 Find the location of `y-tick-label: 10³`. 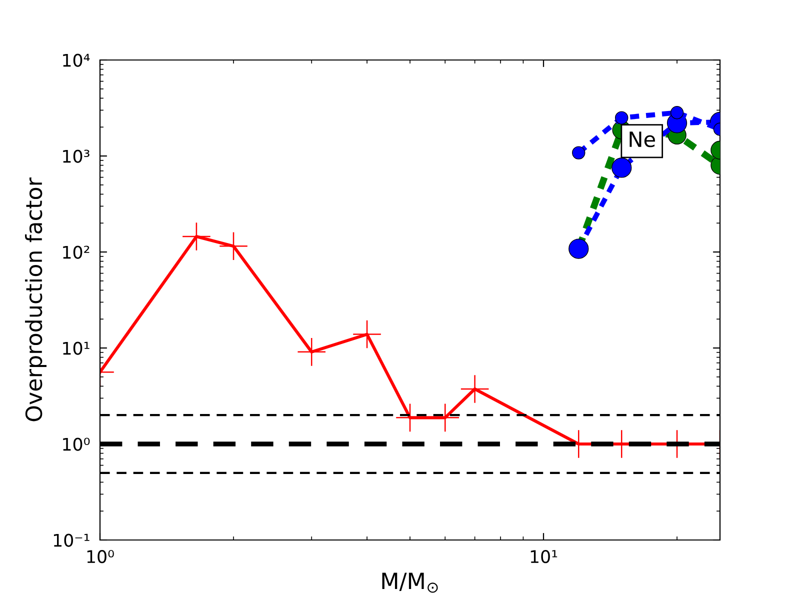

y-tick-label: 10³ is located at coordinates (76, 156).